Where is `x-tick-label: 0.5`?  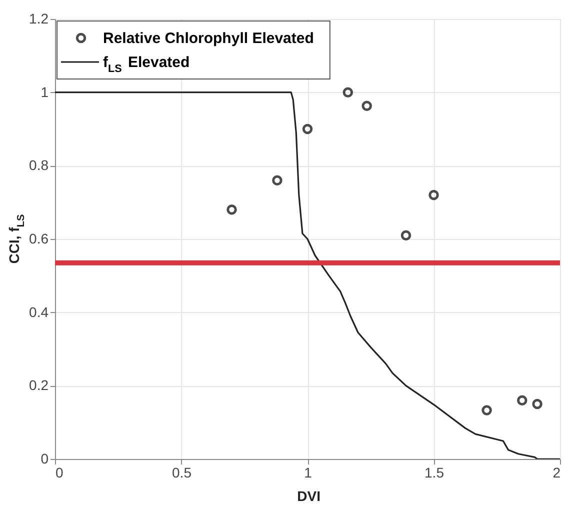
x-tick-label: 0.5 is located at coordinates (182, 472).